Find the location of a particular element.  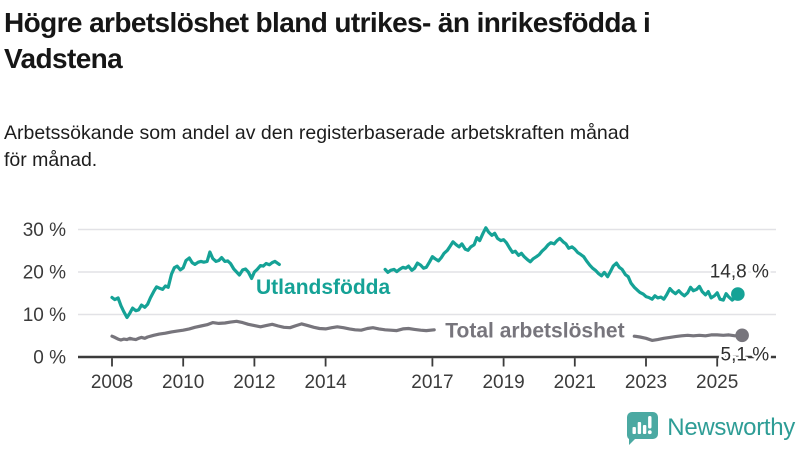

series-end-value-utlandsfodda: 14,8 % is located at coordinates (739, 272).